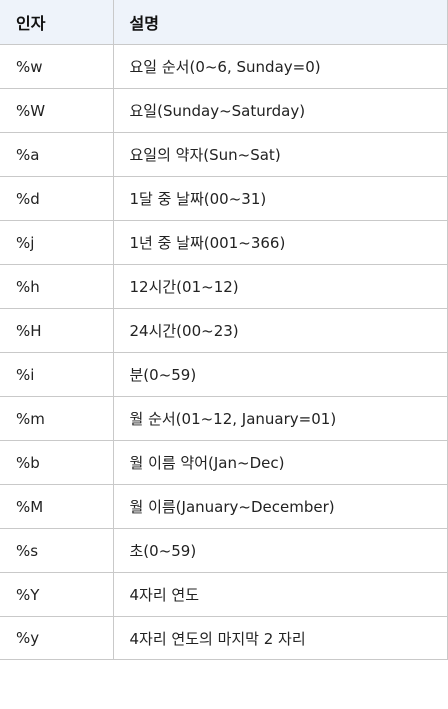  I want to click on table-row: %b 월 이름 약어(Jan~Dec), so click(224, 462).